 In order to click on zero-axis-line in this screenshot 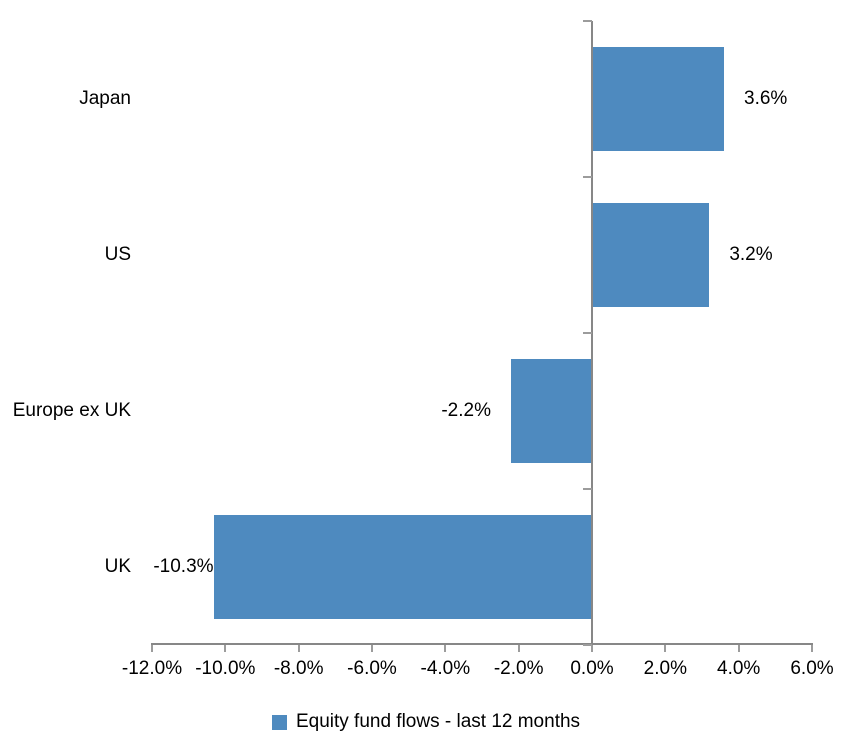, I will do `click(592, 333)`.